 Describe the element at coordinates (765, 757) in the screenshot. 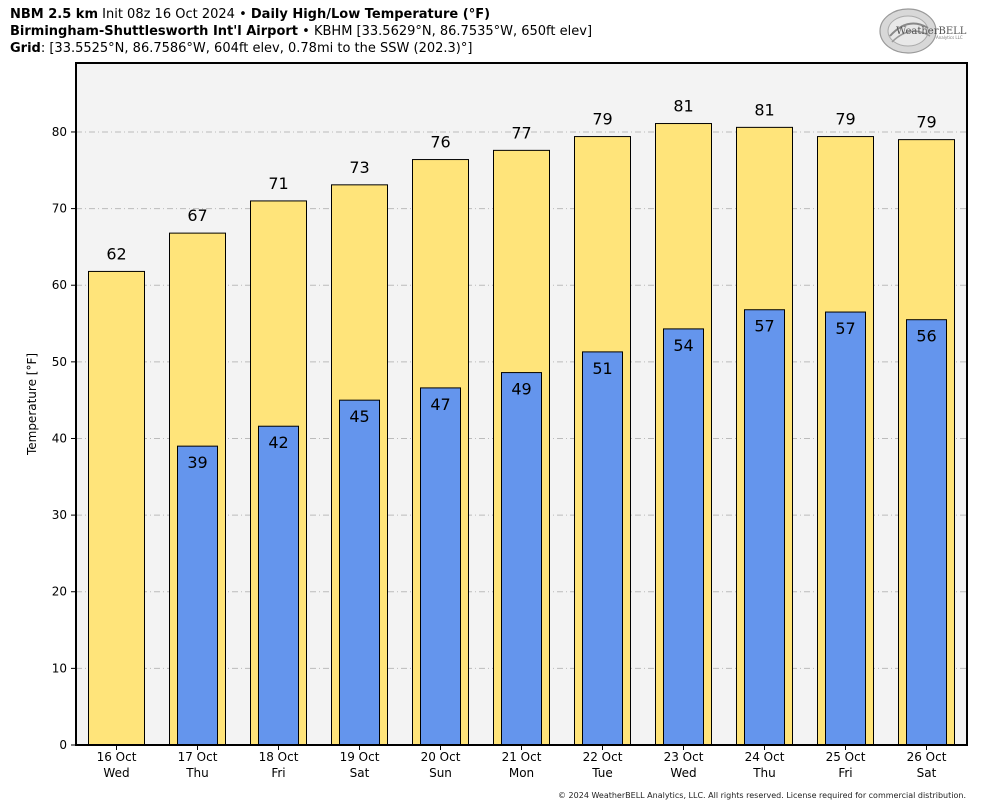

I see `x-tick-label-date: 24 Oct` at that location.